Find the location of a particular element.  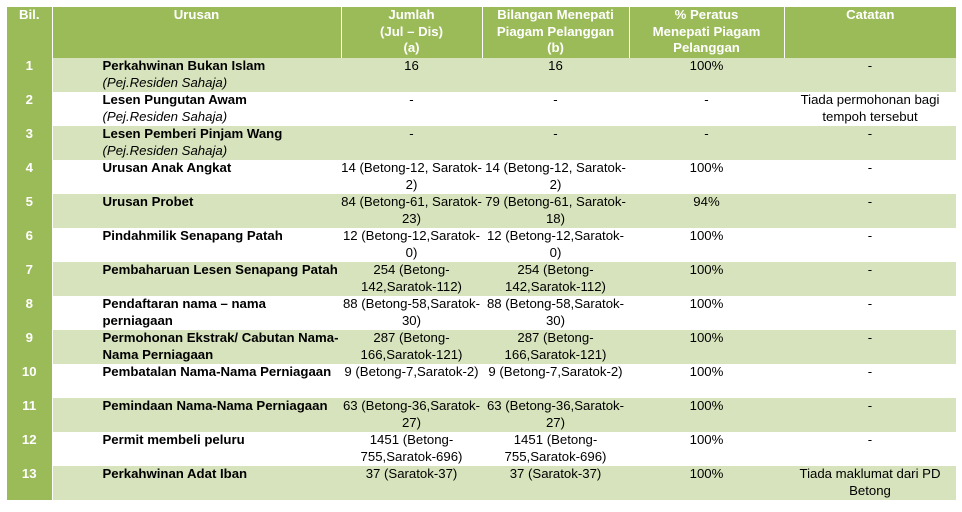

urusan-name: Pindahmilik Senapang Patah is located at coordinates (192, 235).